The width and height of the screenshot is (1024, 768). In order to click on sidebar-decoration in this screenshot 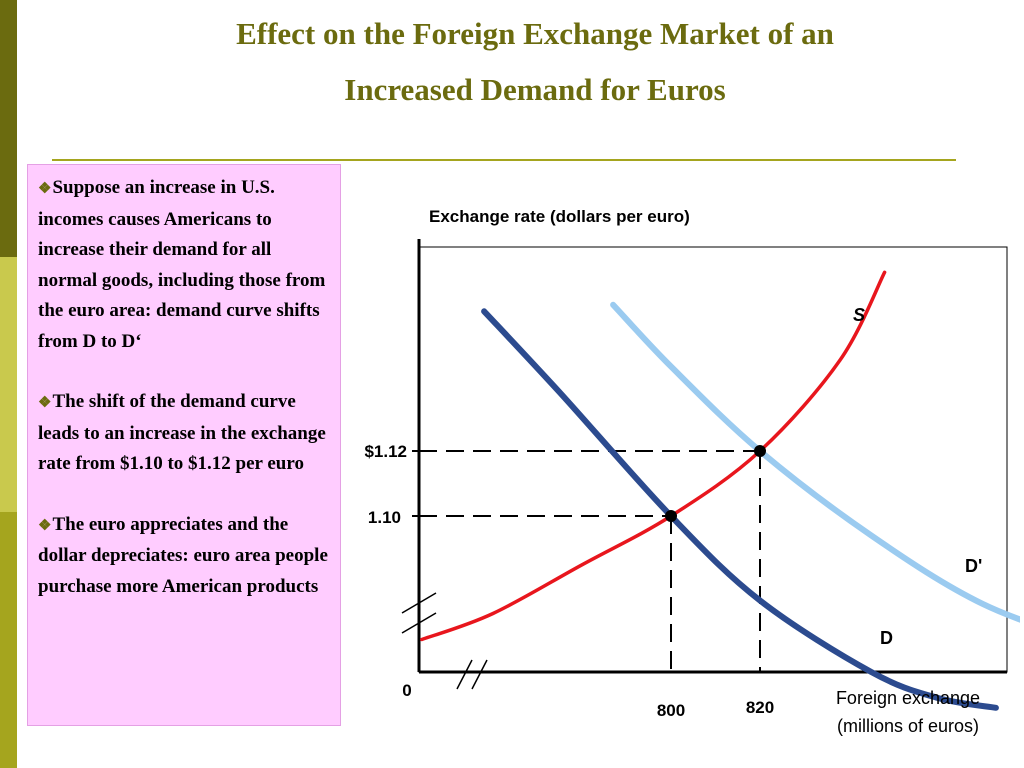, I will do `click(8, 384)`.